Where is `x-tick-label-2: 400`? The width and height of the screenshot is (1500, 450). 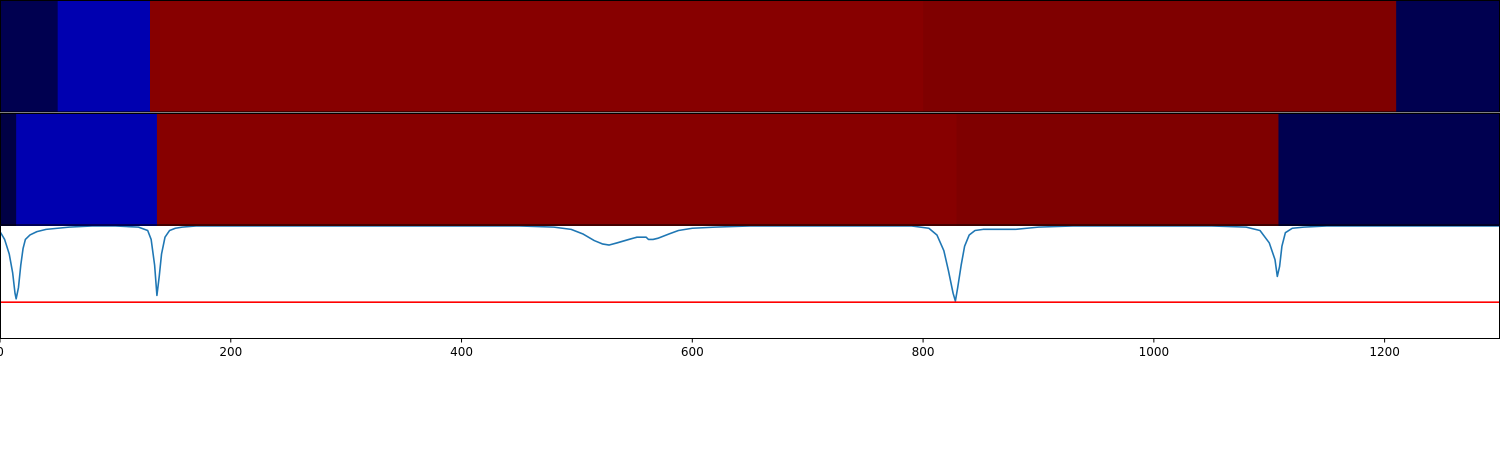 x-tick-label-2: 400 is located at coordinates (461, 352).